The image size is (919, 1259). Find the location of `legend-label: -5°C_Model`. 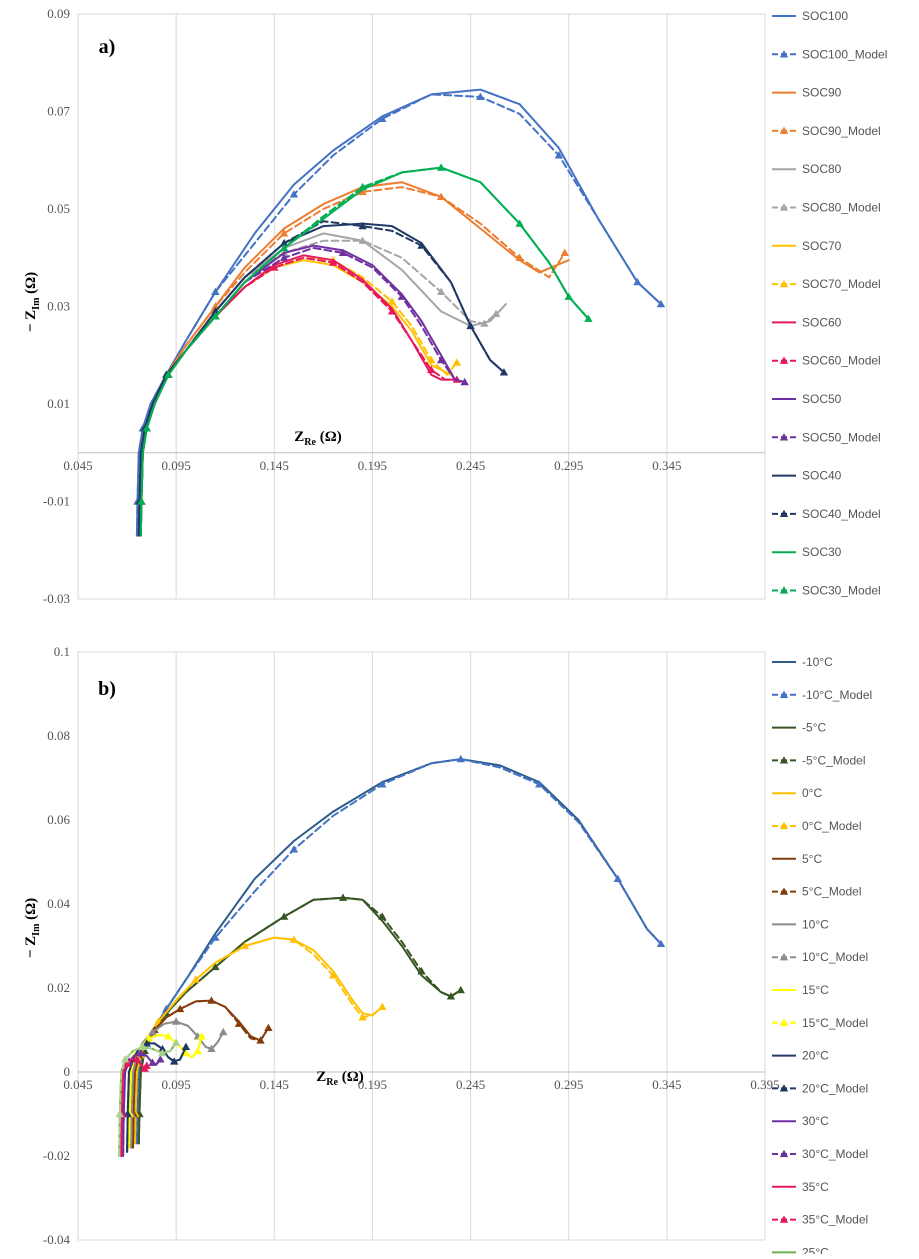

legend-label: -5°C_Model is located at coordinates (834, 760).